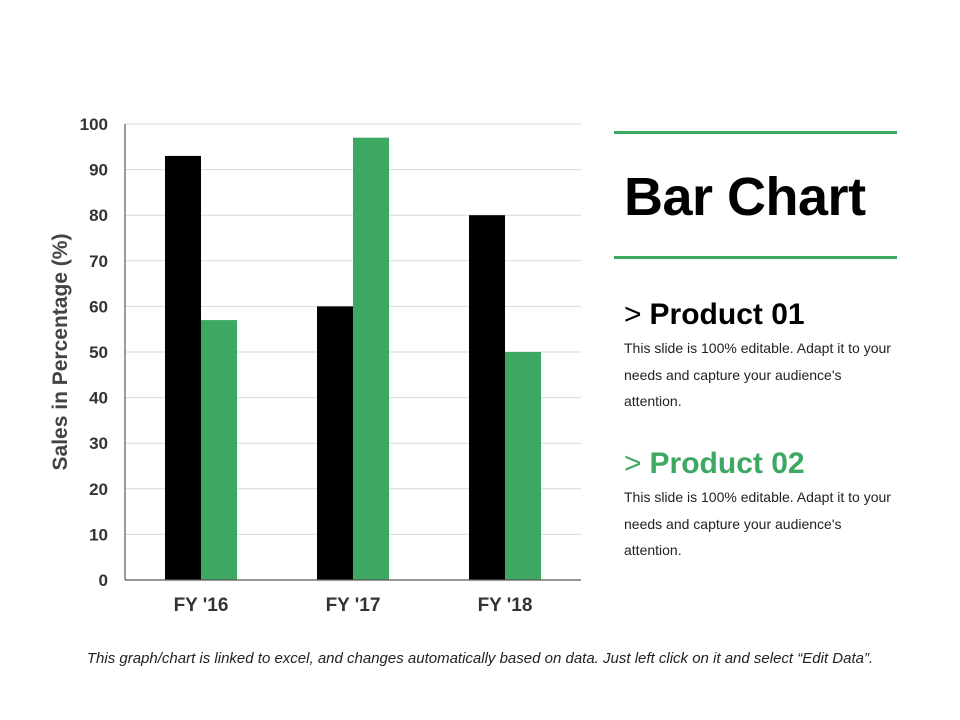 This screenshot has width=960, height=720. Describe the element at coordinates (60, 352) in the screenshot. I see `y-axis-label: Sales in Percentage (%)` at that location.